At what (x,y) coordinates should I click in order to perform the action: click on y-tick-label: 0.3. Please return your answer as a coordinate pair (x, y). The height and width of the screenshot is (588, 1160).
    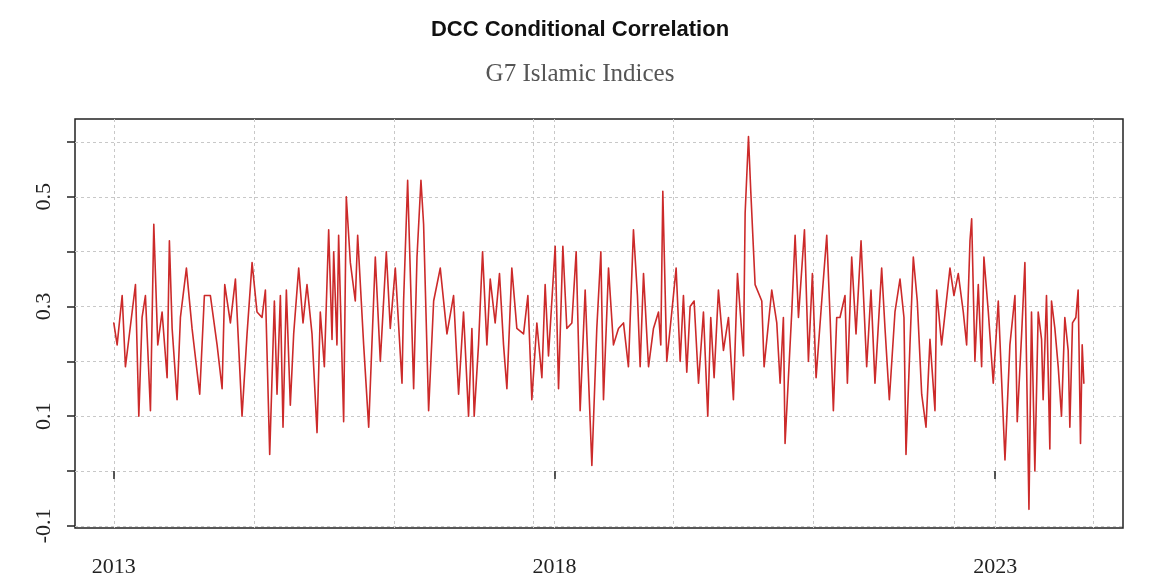
    Looking at the image, I should click on (42, 306).